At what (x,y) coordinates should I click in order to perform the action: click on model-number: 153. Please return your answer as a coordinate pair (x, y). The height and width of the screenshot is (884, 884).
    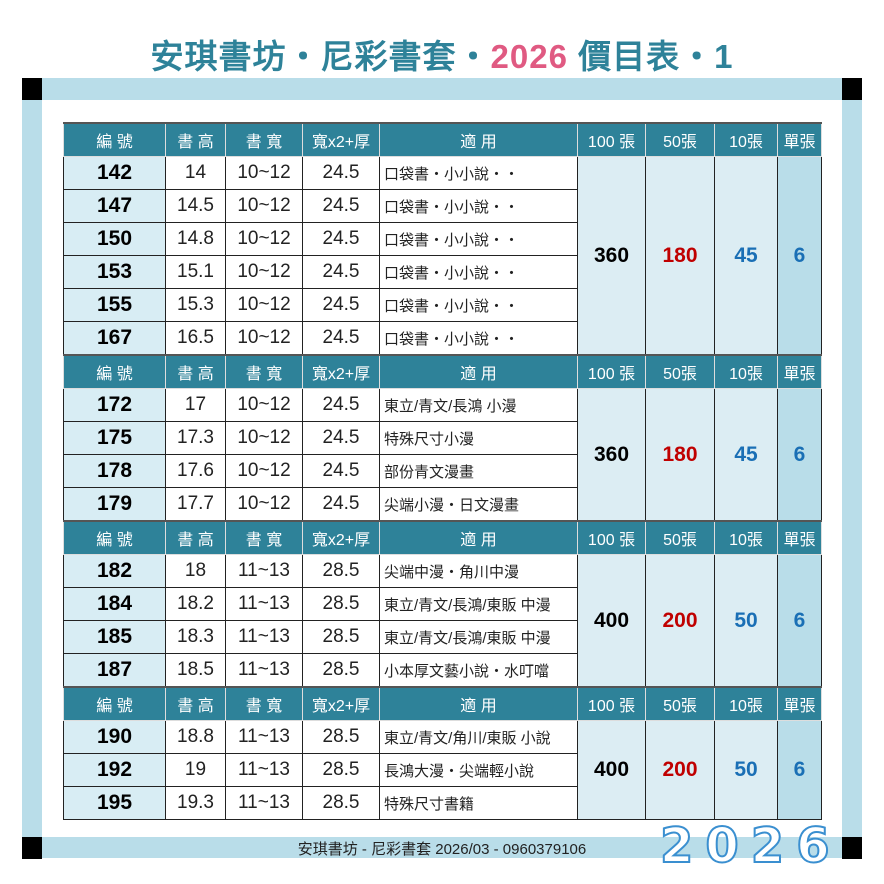
    Looking at the image, I should click on (114, 272).